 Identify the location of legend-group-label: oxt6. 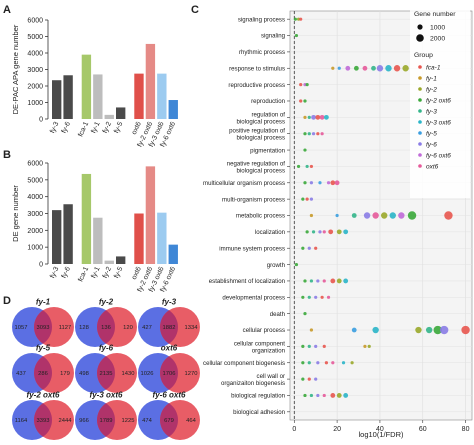
(432, 166).